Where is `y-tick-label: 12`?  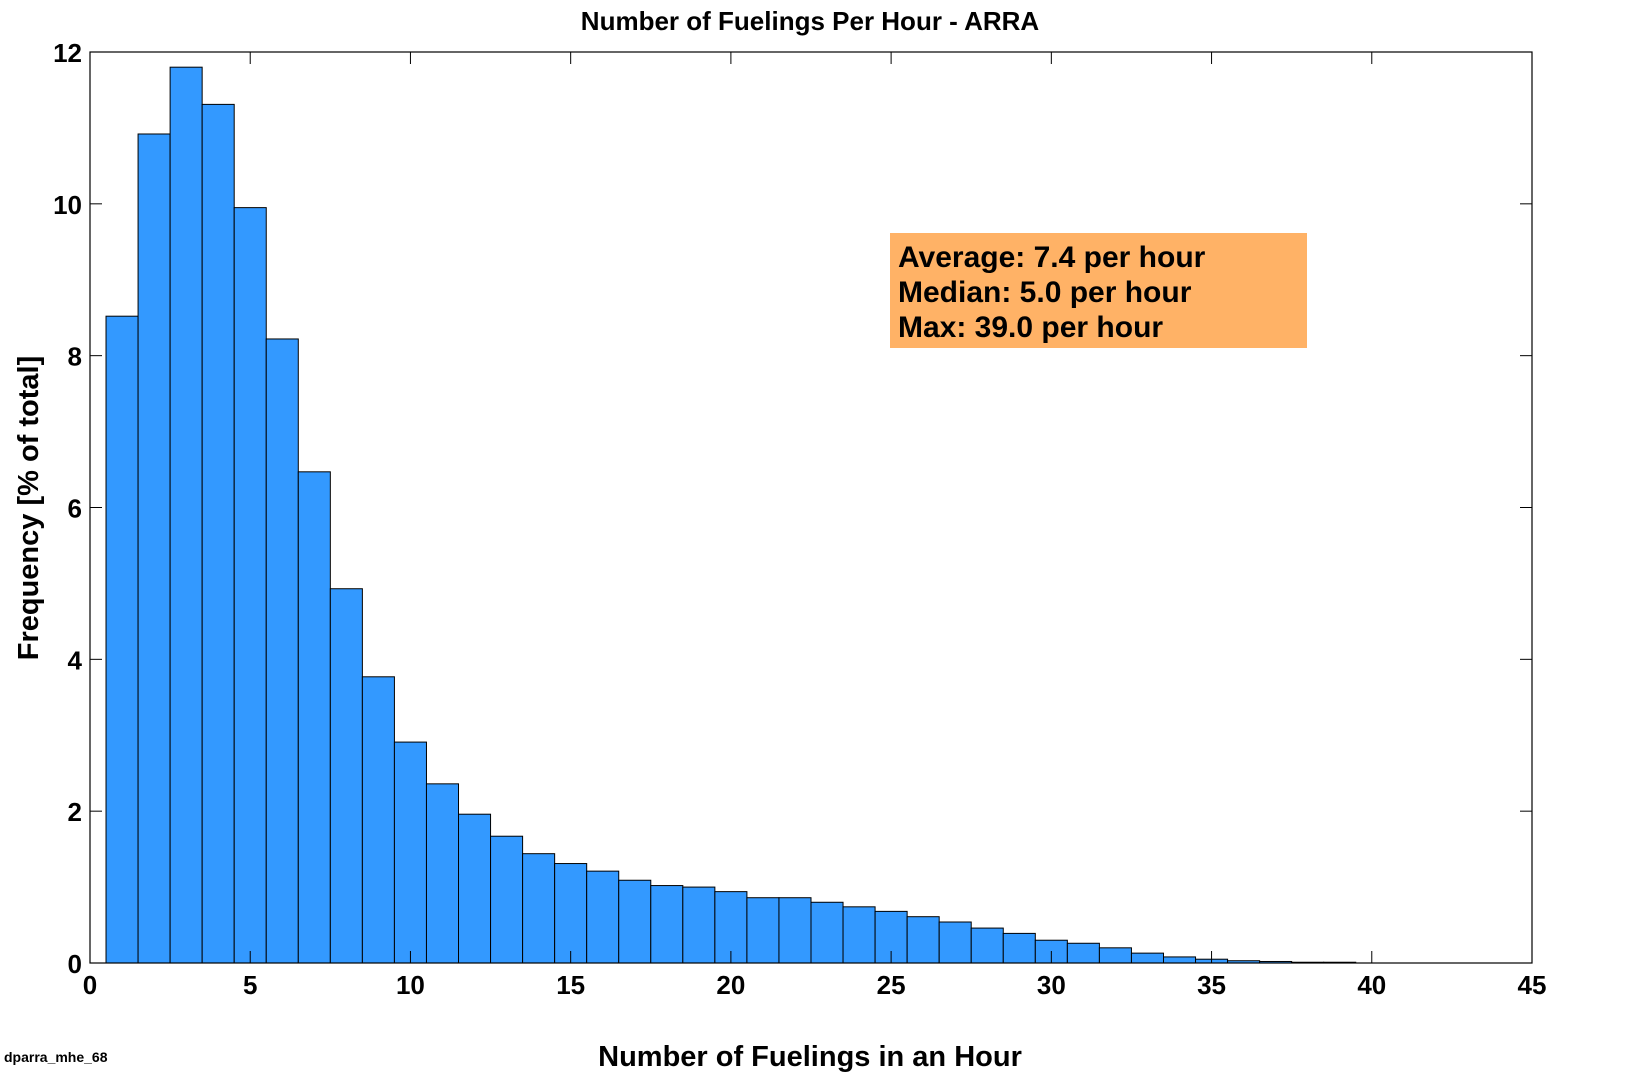
y-tick-label: 12 is located at coordinates (67, 53).